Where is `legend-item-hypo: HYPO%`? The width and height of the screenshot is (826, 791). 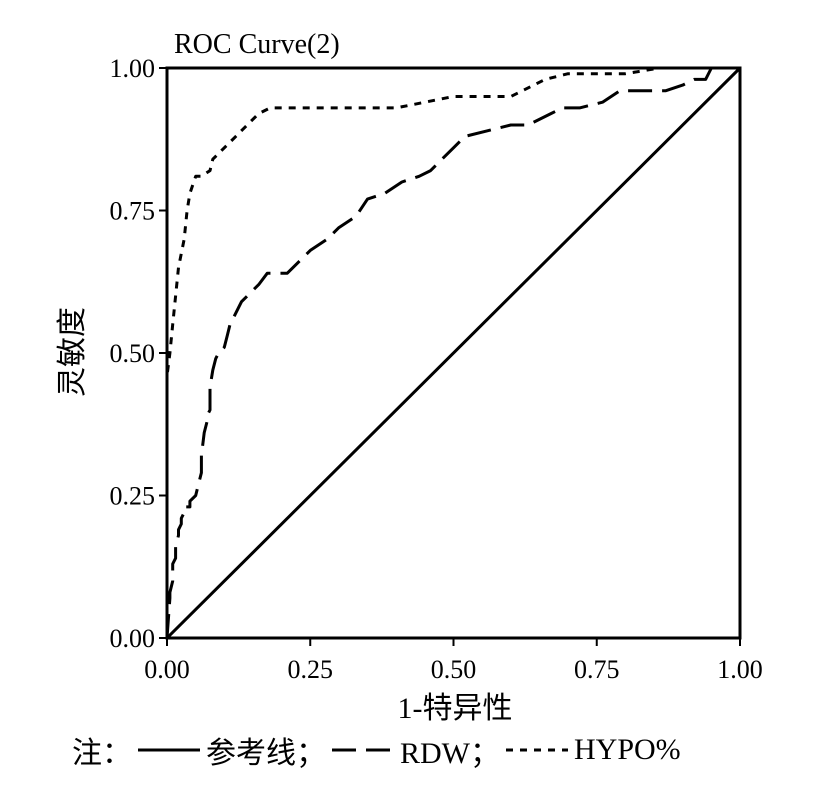 legend-item-hypo: HYPO% is located at coordinates (590, 750).